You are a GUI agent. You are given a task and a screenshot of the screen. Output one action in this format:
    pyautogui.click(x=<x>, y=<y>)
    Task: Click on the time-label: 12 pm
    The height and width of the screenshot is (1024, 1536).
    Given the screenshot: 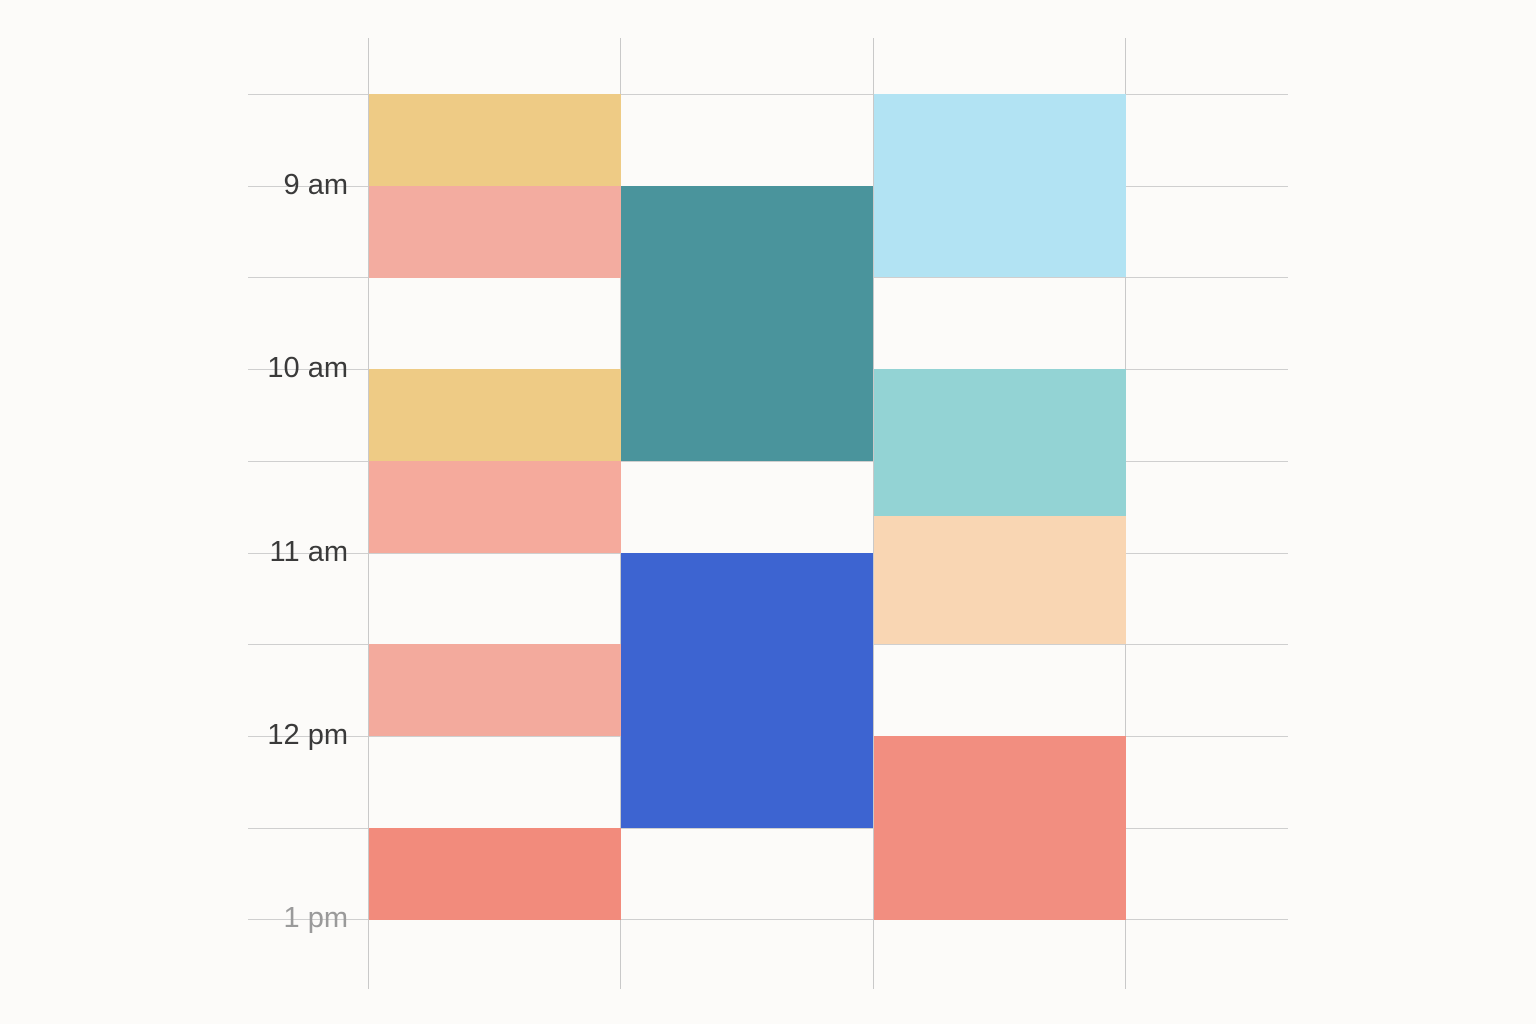 What is the action you would take?
    pyautogui.click(x=307, y=735)
    